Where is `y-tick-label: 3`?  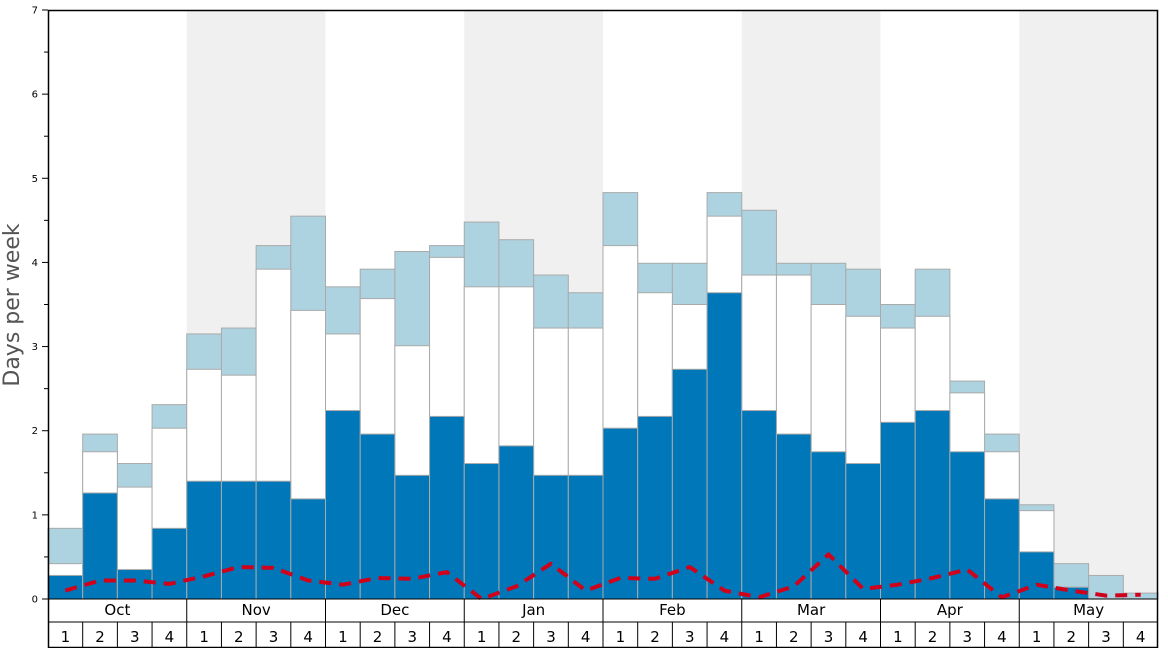
y-tick-label: 3 is located at coordinates (35, 347).